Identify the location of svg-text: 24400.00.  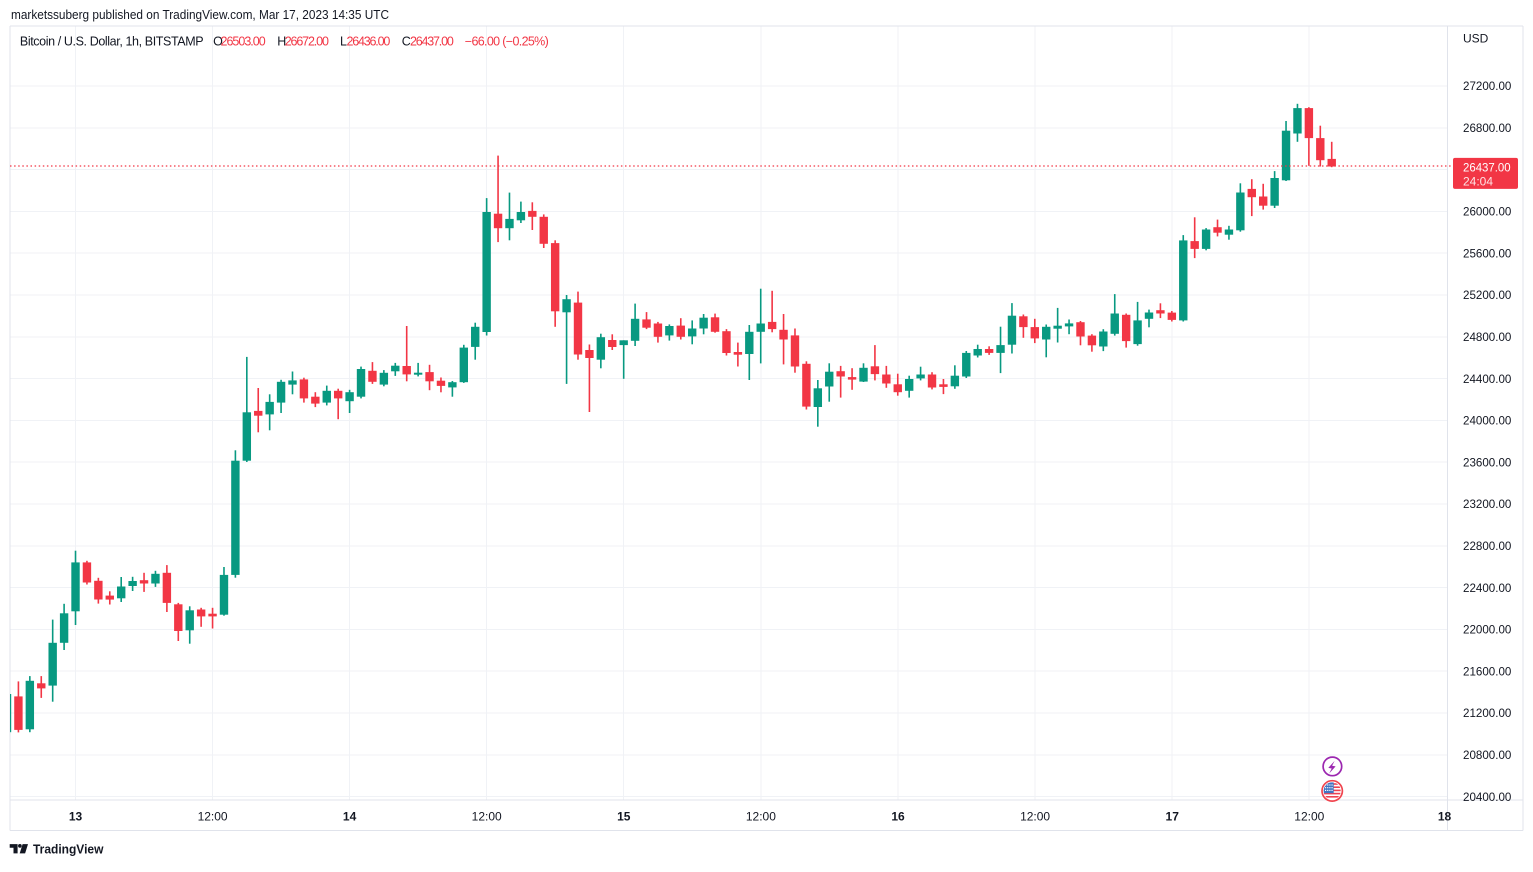
(1487, 379).